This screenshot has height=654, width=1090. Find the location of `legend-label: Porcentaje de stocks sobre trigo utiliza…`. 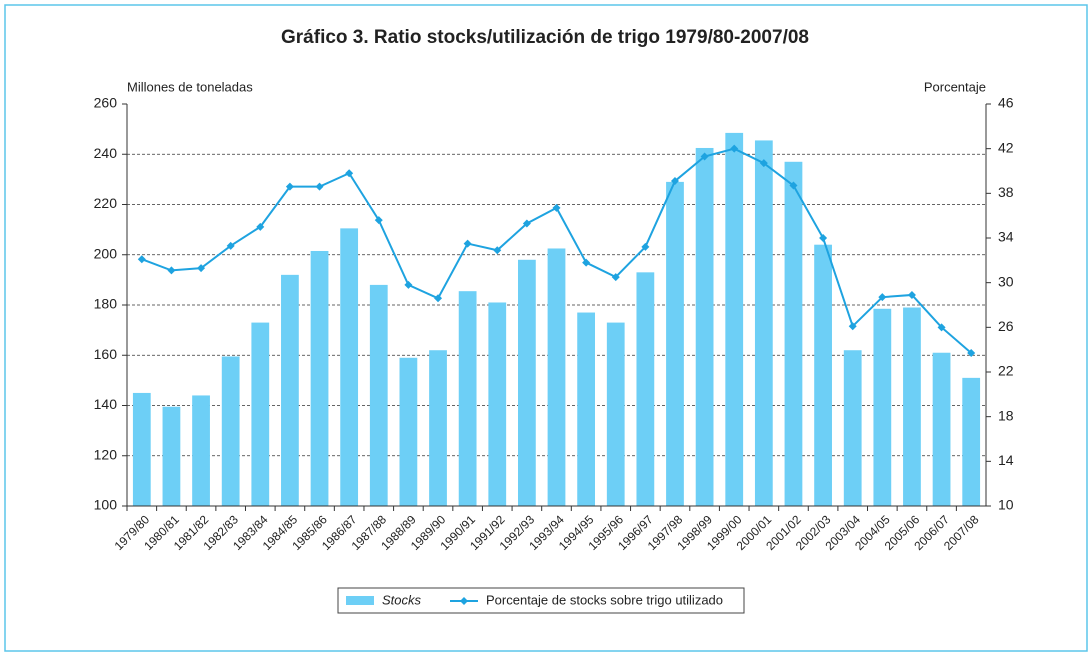

legend-label: Porcentaje de stocks sobre trigo utiliza… is located at coordinates (604, 599).